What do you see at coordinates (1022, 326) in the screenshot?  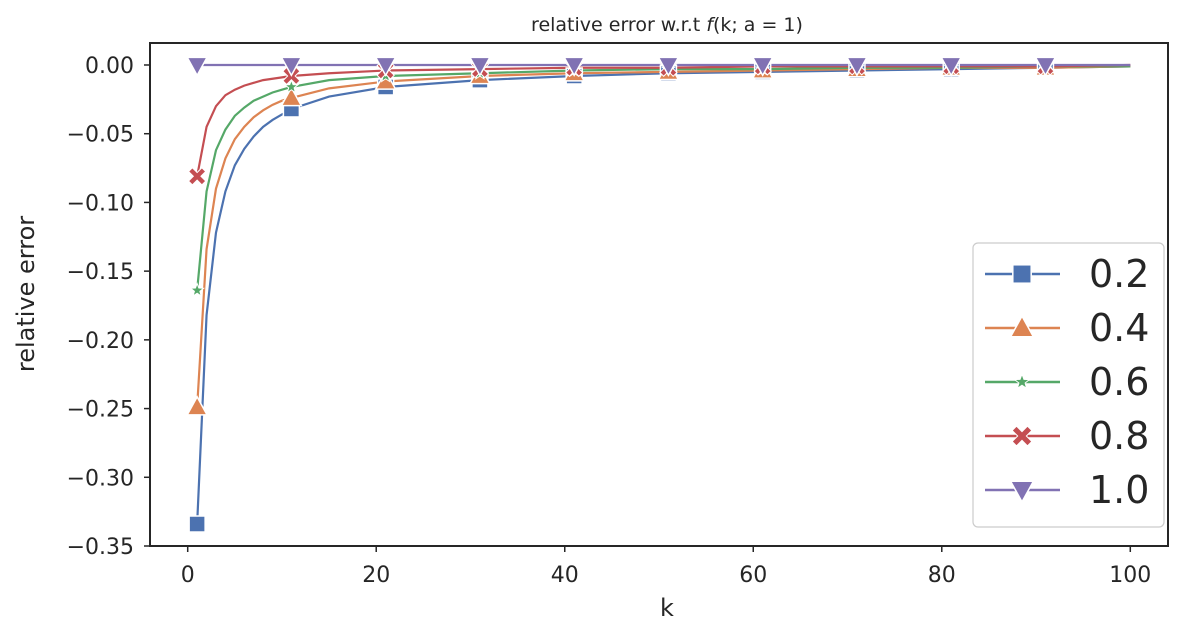 I see `legend-marker-0.4` at bounding box center [1022, 326].